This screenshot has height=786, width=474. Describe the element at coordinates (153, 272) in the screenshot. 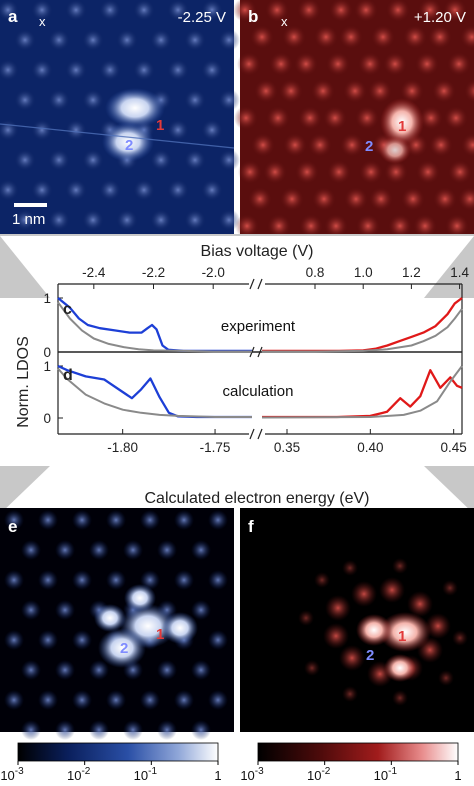

I see `x-tick-label: -2.2` at that location.